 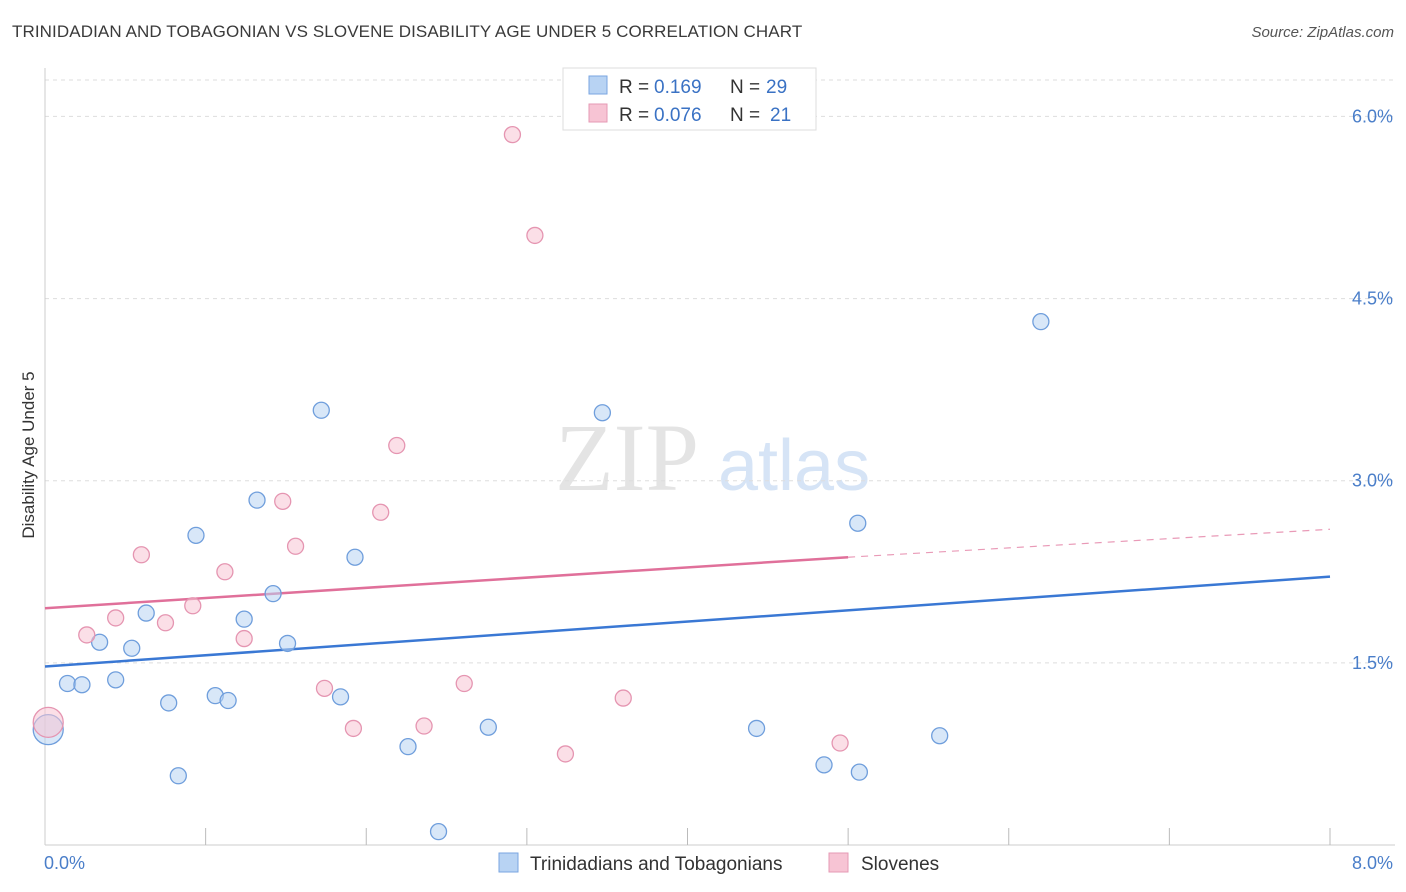 What do you see at coordinates (1372, 863) in the screenshot?
I see `x-tick-label-1: 8.0%` at bounding box center [1372, 863].